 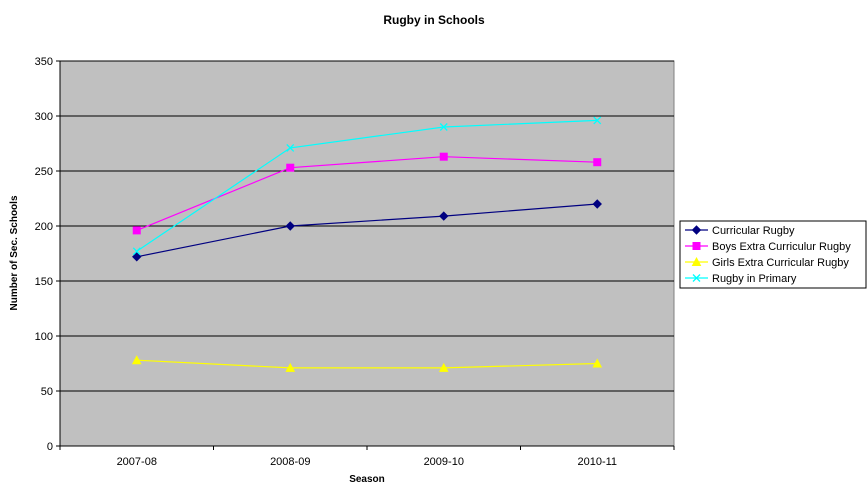 I want to click on legend-label: Curricular Rugby, so click(x=753, y=231).